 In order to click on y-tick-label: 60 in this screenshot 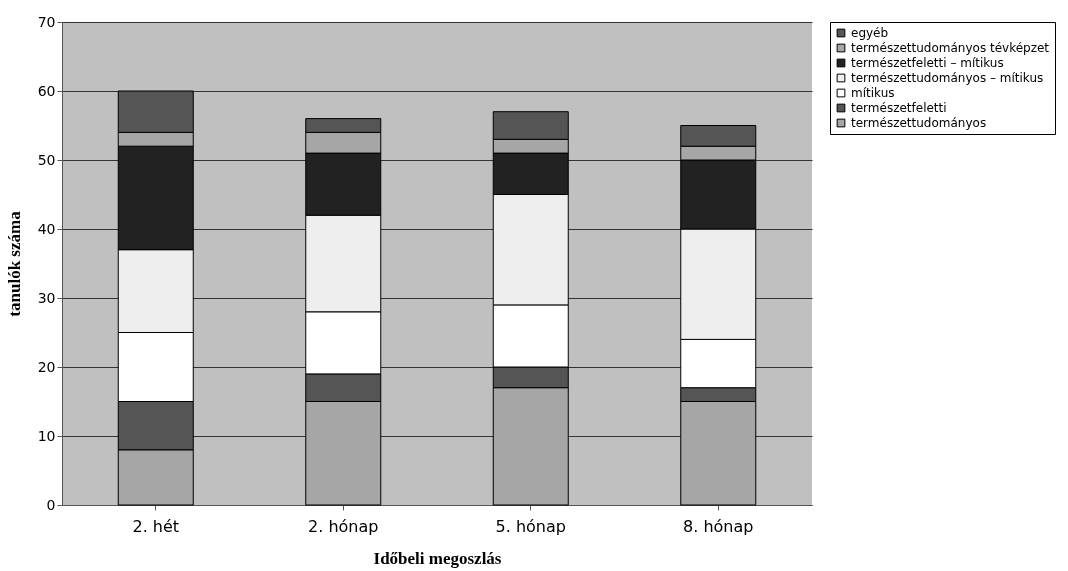, I will do `click(46, 90)`.